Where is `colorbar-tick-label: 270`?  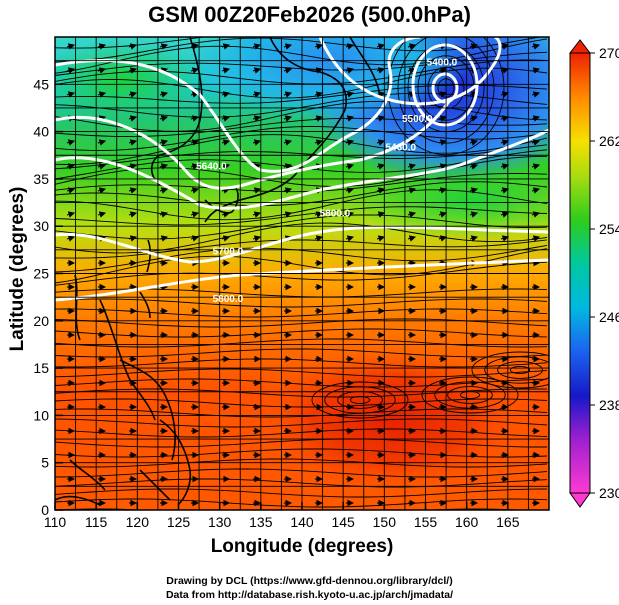 colorbar-tick-label: 270 is located at coordinates (609, 53).